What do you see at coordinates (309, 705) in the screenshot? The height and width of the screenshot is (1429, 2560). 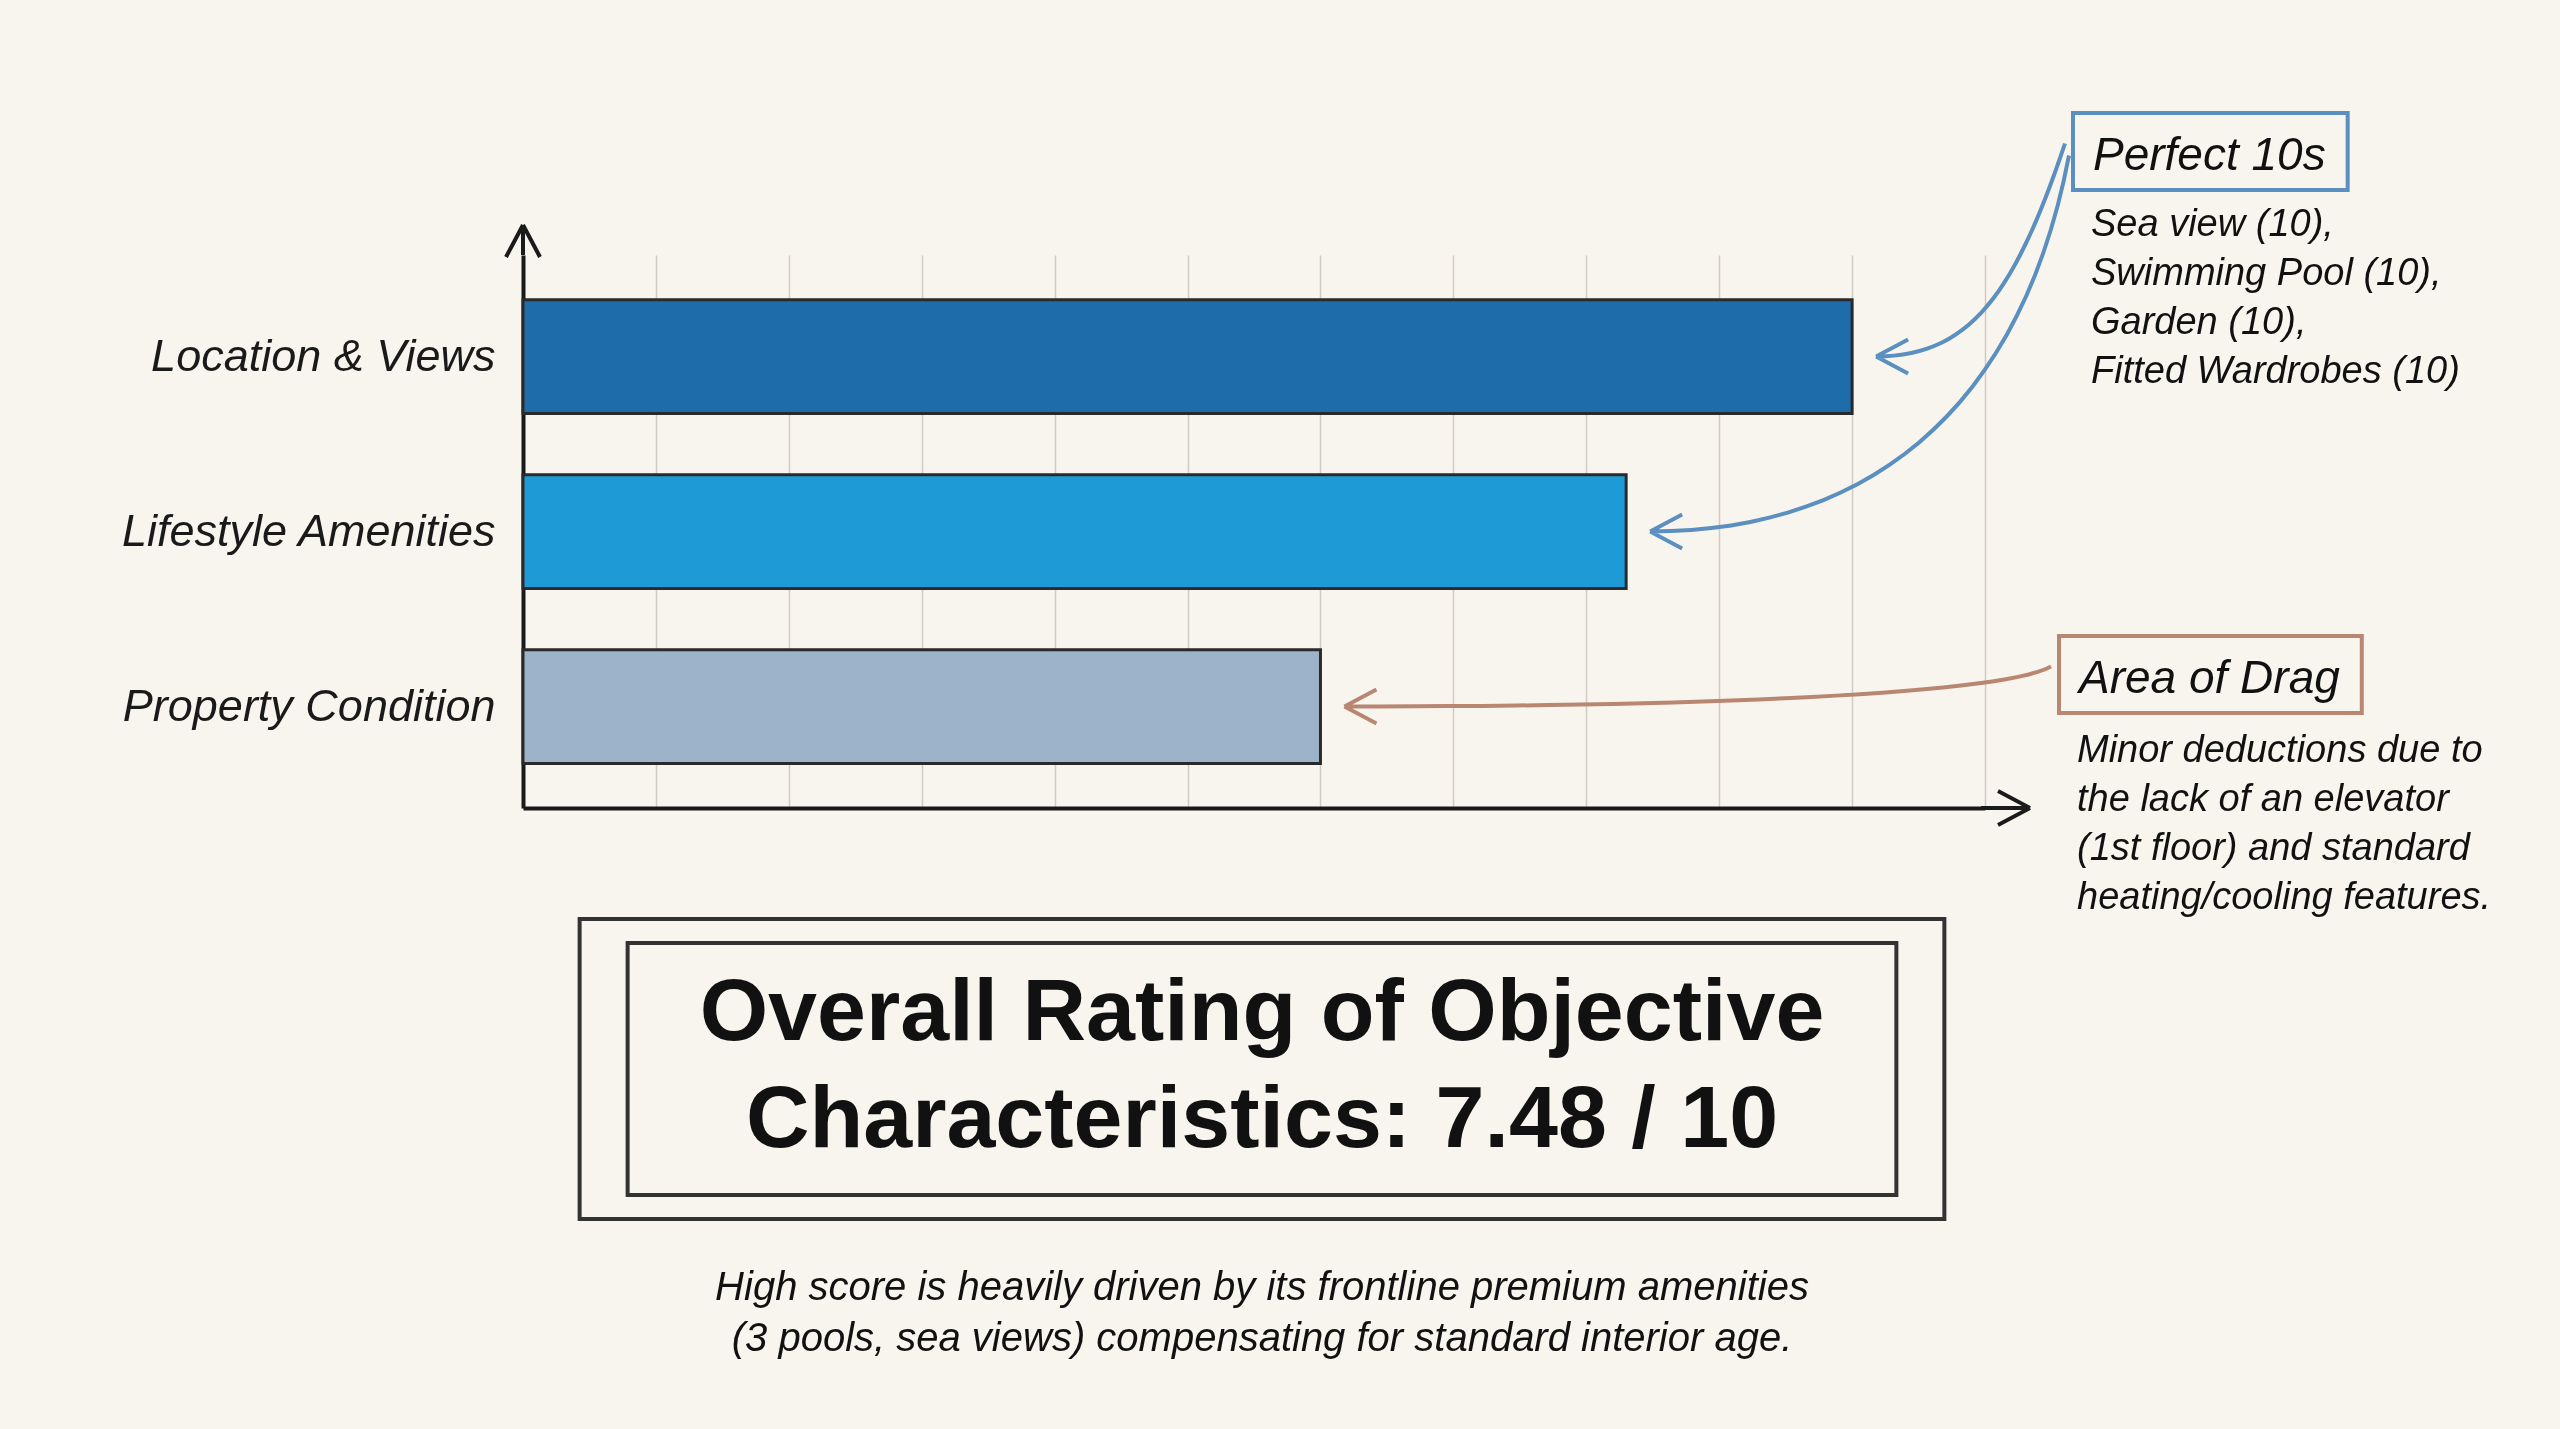 I see `y-tick-label: Property Condition` at bounding box center [309, 705].